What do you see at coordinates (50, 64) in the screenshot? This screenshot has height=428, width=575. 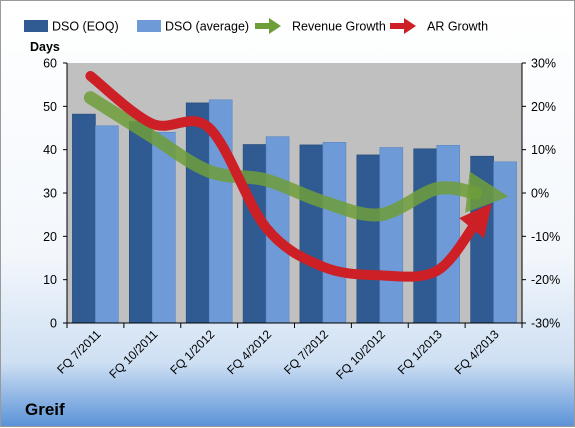 I see `y-tick-label: 60` at bounding box center [50, 64].